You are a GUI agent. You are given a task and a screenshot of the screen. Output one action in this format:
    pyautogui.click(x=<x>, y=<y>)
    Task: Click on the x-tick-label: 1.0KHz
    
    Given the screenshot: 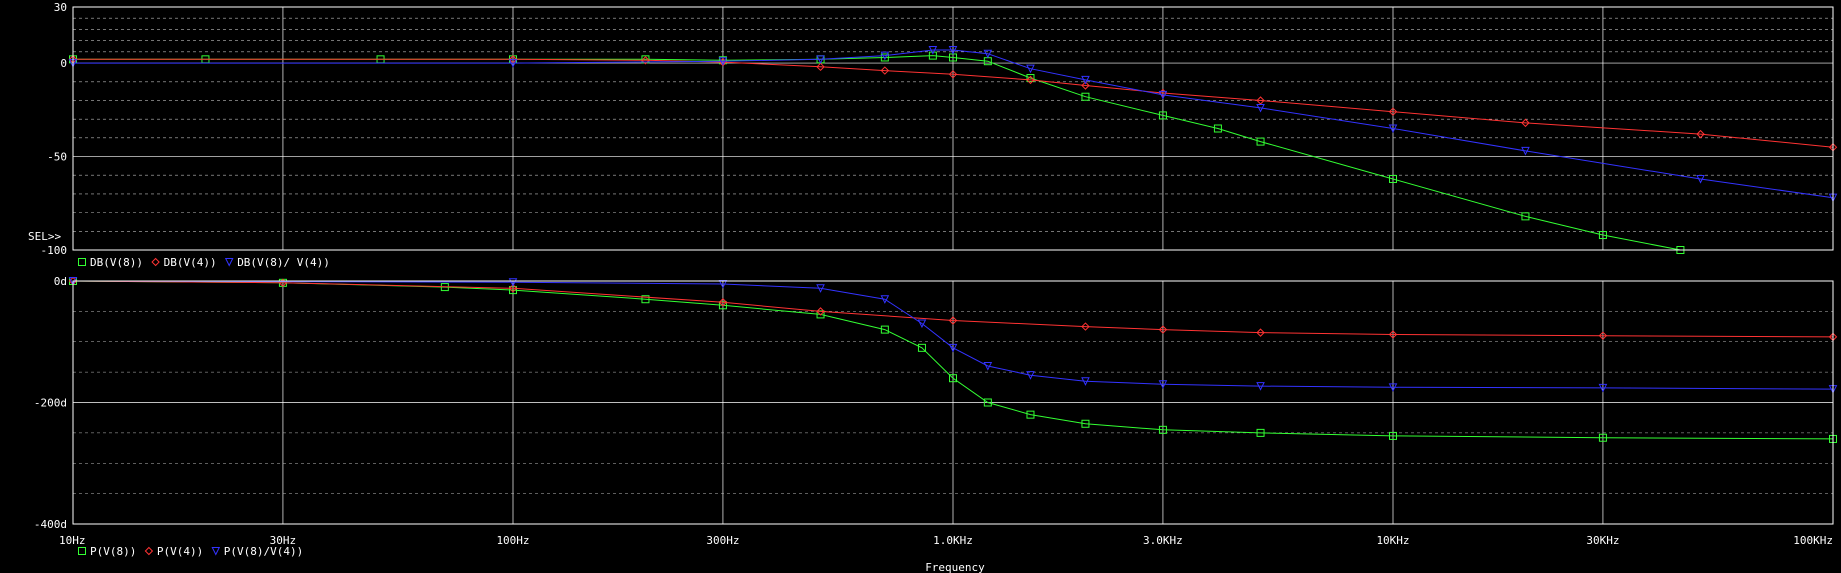 What is the action you would take?
    pyautogui.click(x=953, y=540)
    